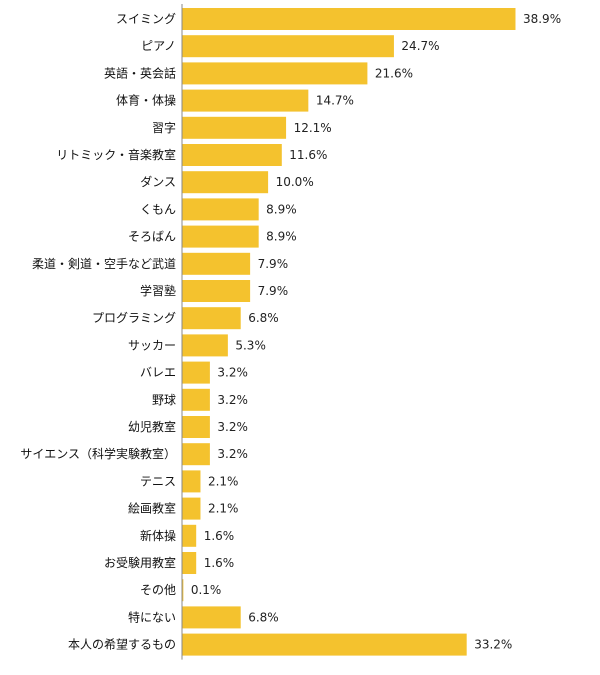 The width and height of the screenshot is (600, 675). Describe the element at coordinates (493, 645) in the screenshot. I see `value-label: 33.2%` at that location.